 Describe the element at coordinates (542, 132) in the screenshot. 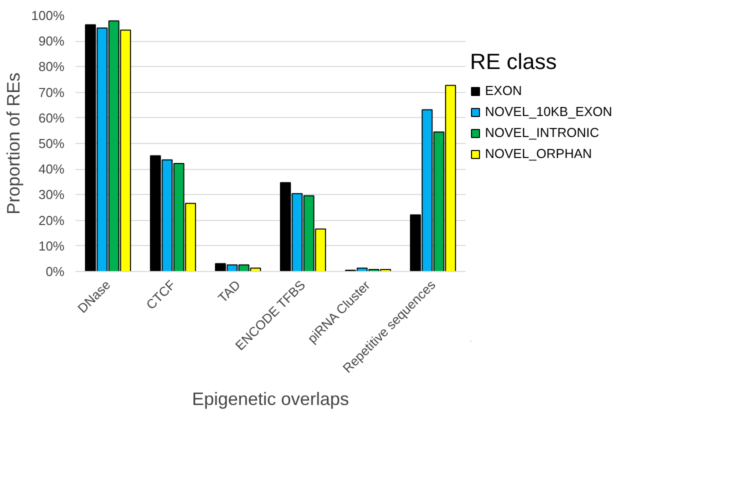

I see `legend-label: NOVEL_INTRONIC` at that location.